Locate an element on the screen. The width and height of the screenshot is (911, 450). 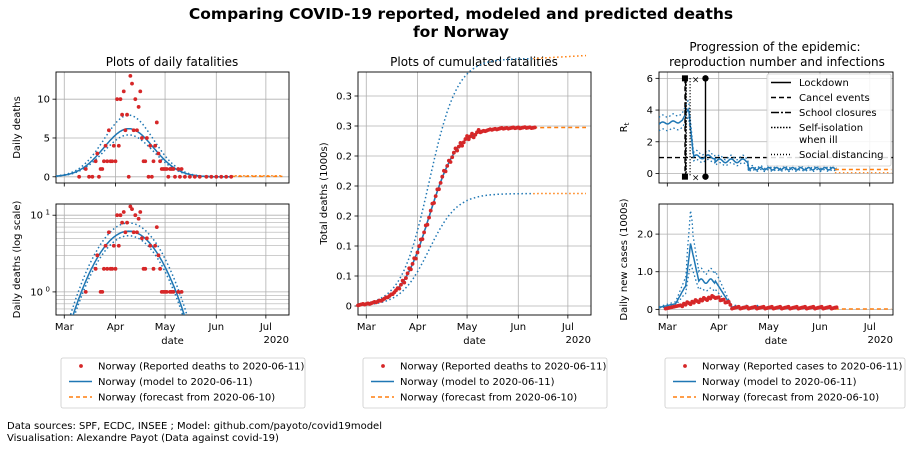
daily-model-line is located at coordinates (144, 152).